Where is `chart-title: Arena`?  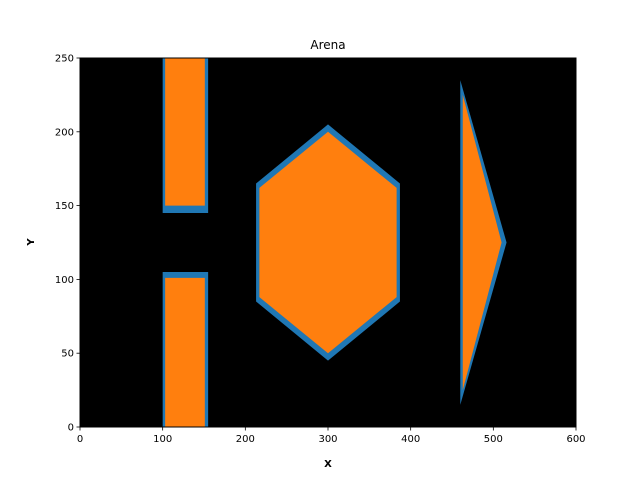
chart-title: Arena is located at coordinates (327, 45).